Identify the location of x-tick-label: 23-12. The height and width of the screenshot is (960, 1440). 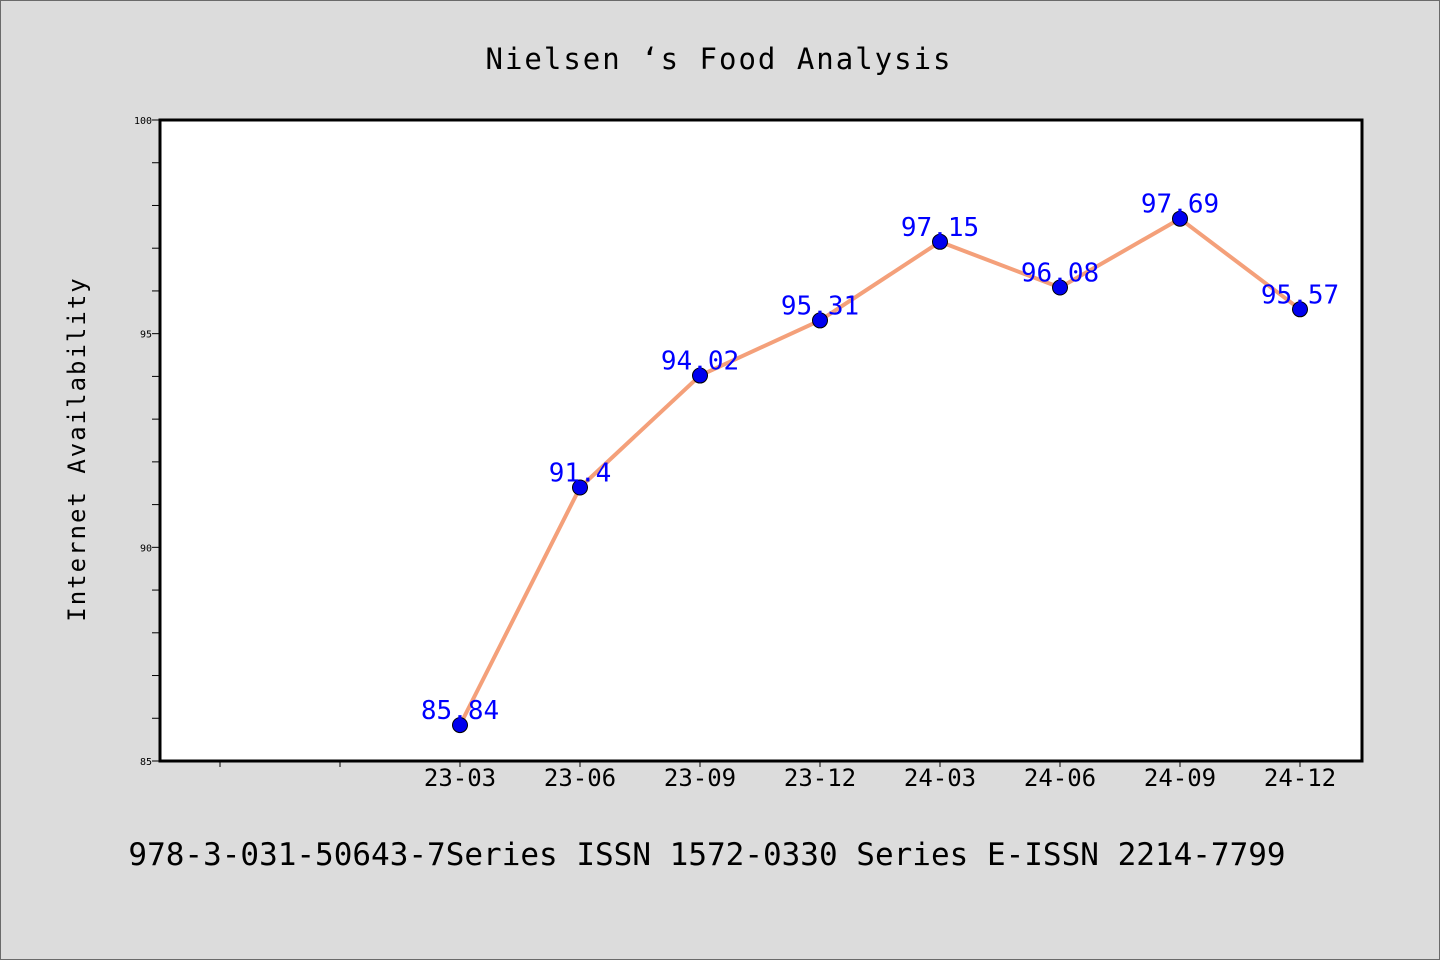
(820, 778).